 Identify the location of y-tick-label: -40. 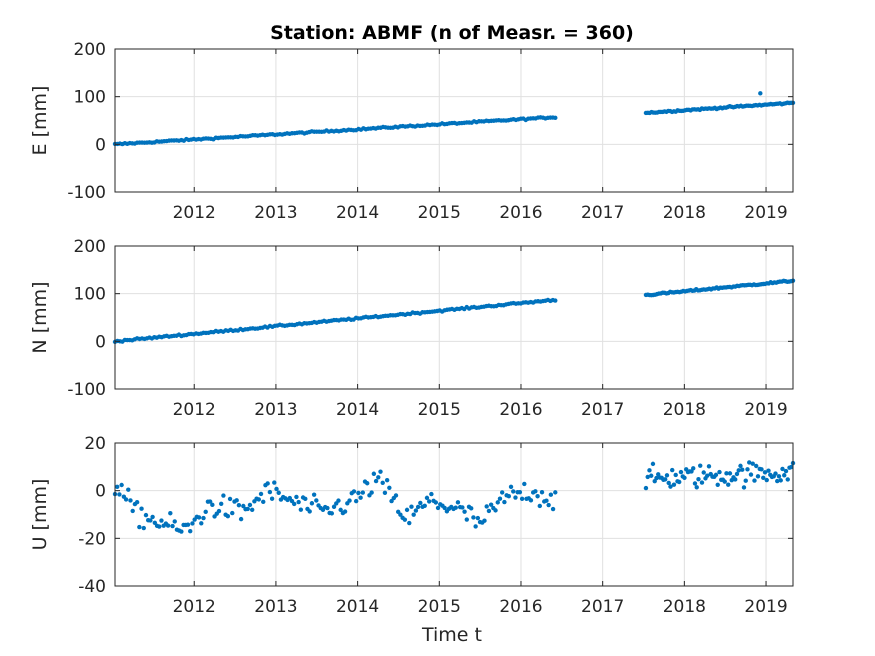
(92, 587).